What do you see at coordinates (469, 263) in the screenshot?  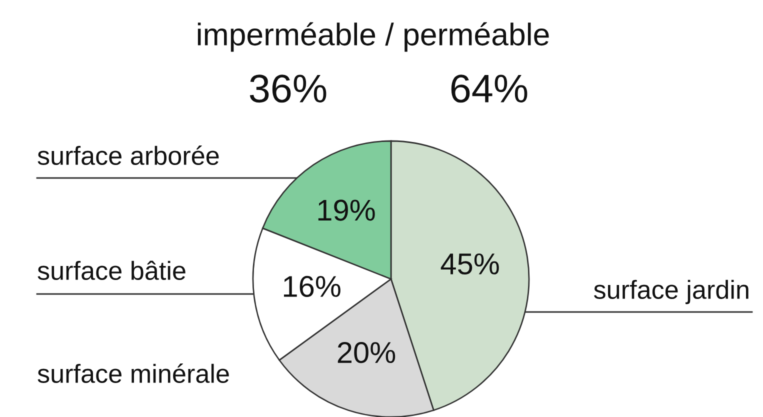 I see `data-label: 45%` at bounding box center [469, 263].